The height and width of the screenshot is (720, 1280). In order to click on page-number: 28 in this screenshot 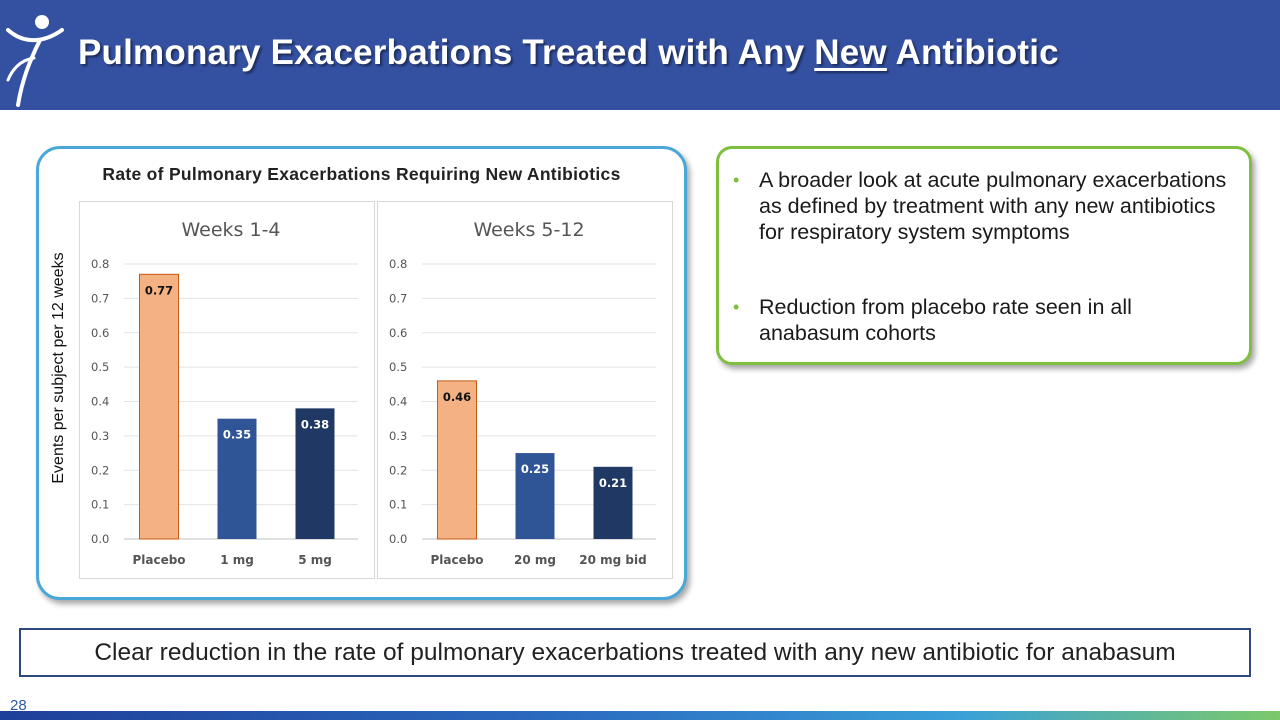, I will do `click(18, 705)`.